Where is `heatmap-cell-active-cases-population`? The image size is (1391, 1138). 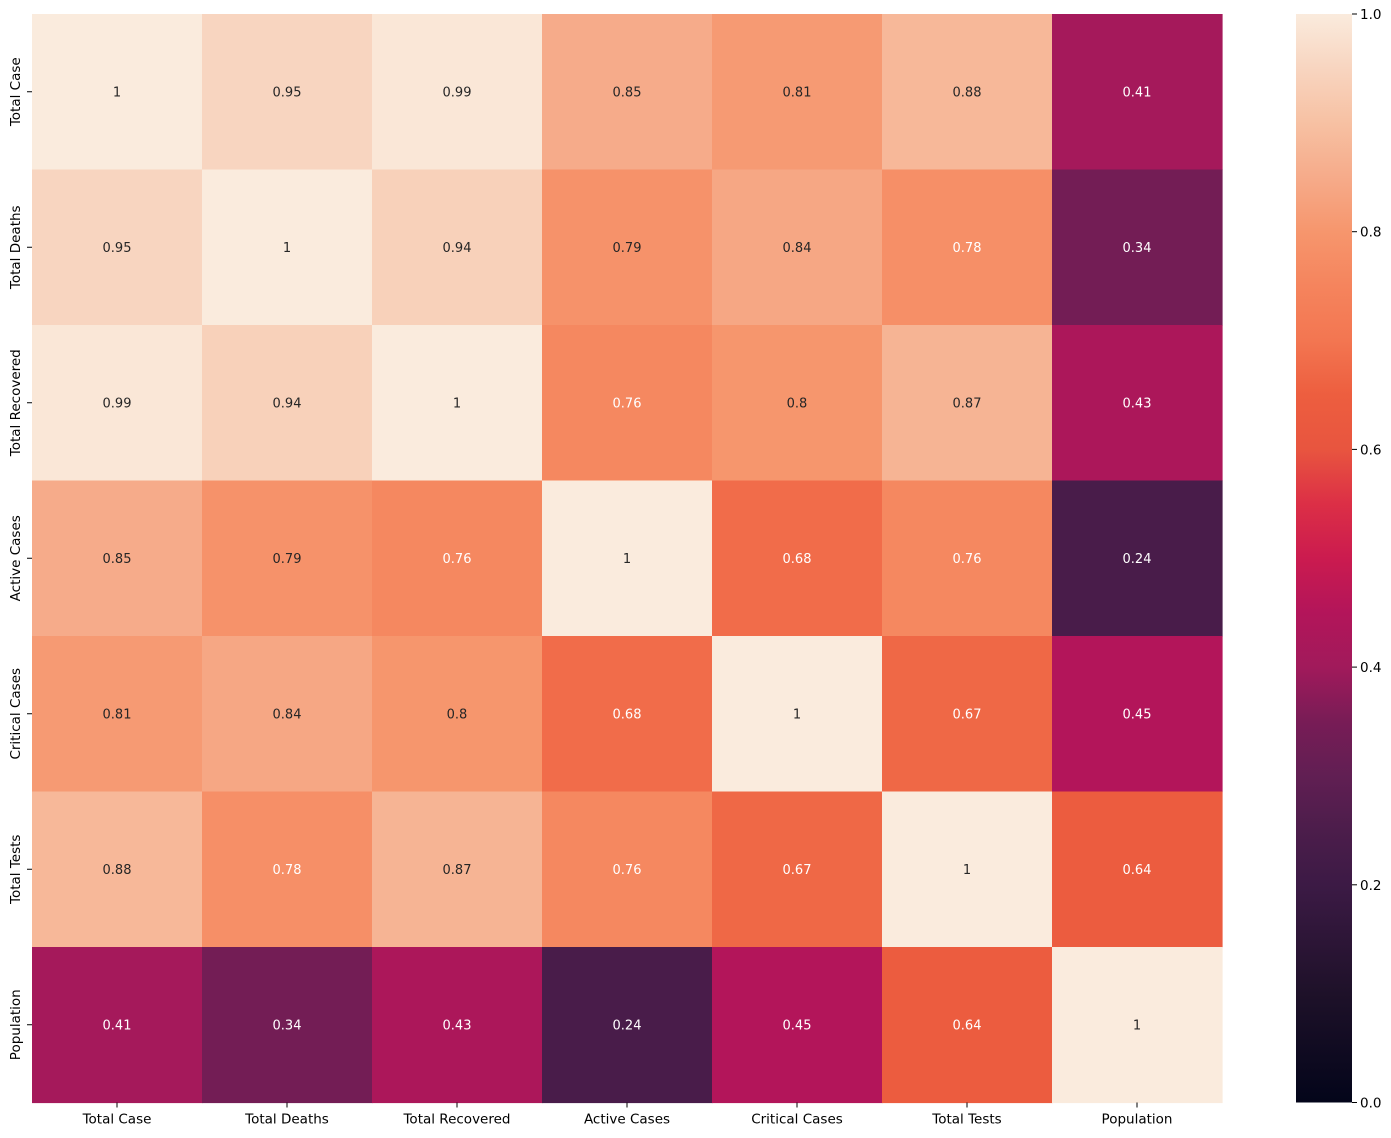 heatmap-cell-active-cases-population is located at coordinates (1137, 558).